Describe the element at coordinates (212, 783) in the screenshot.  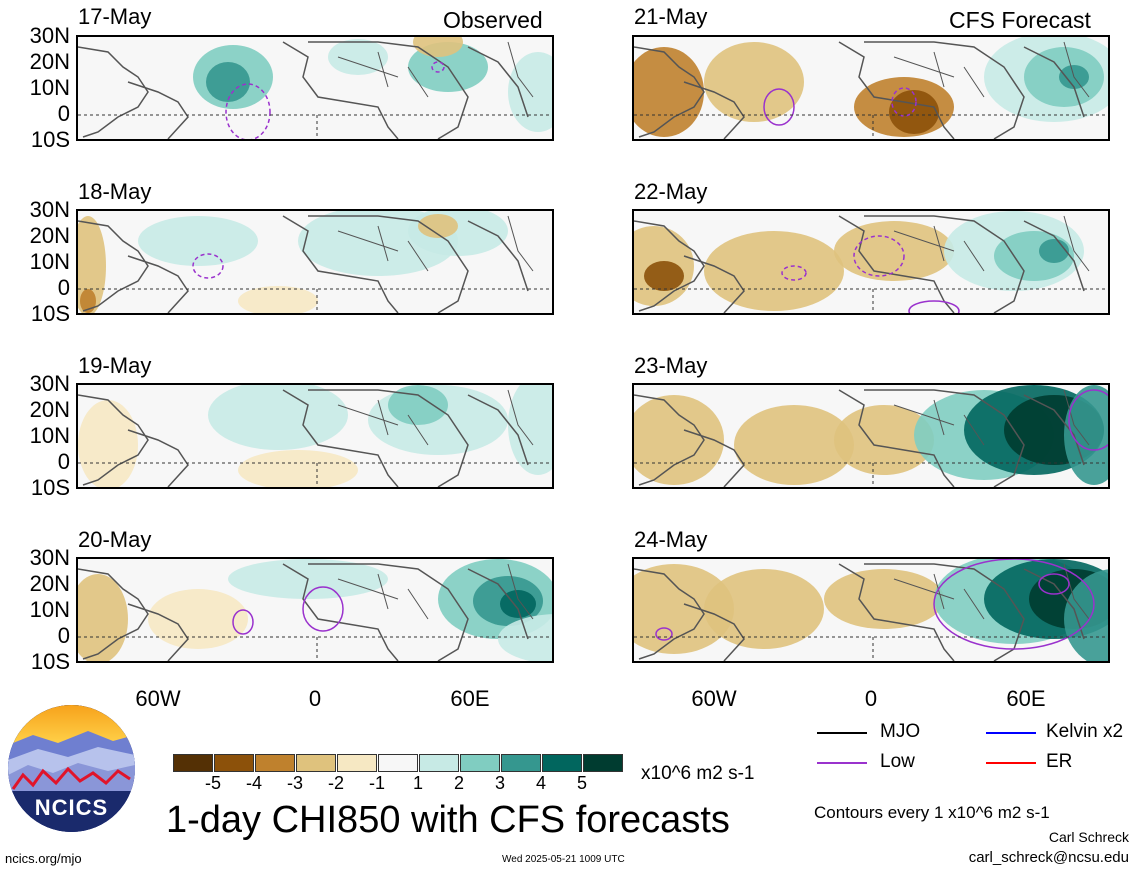
I see `colorbar-tick: -5` at that location.